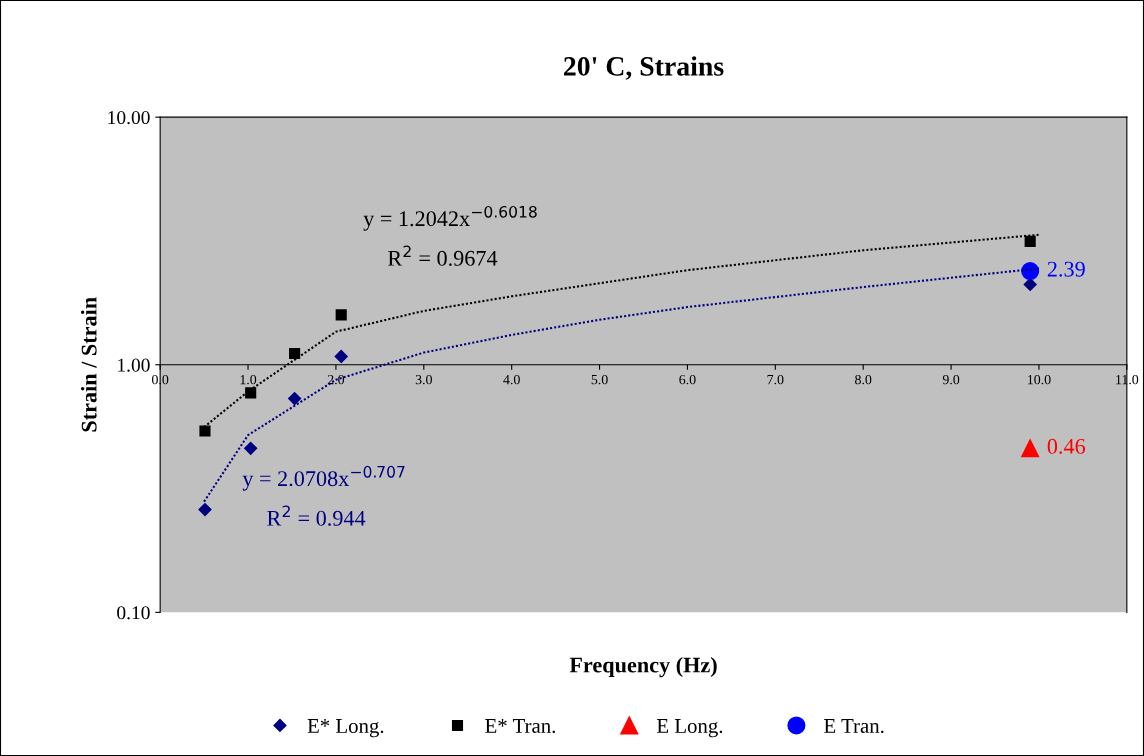 This screenshot has width=1144, height=756. What do you see at coordinates (599, 379) in the screenshot?
I see `x-tick-label: 5.0` at bounding box center [599, 379].